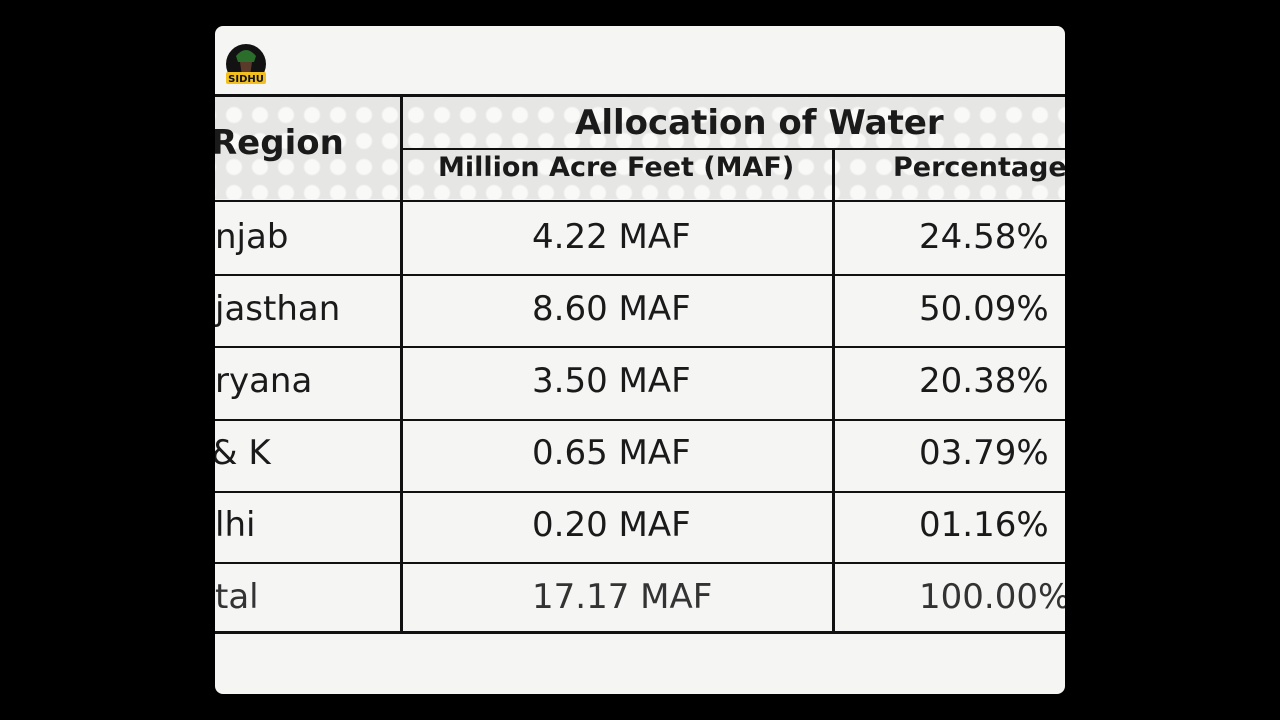 This screenshot has width=1280, height=720. What do you see at coordinates (759, 123) in the screenshot?
I see `header-allocation: Allocation of Water` at bounding box center [759, 123].